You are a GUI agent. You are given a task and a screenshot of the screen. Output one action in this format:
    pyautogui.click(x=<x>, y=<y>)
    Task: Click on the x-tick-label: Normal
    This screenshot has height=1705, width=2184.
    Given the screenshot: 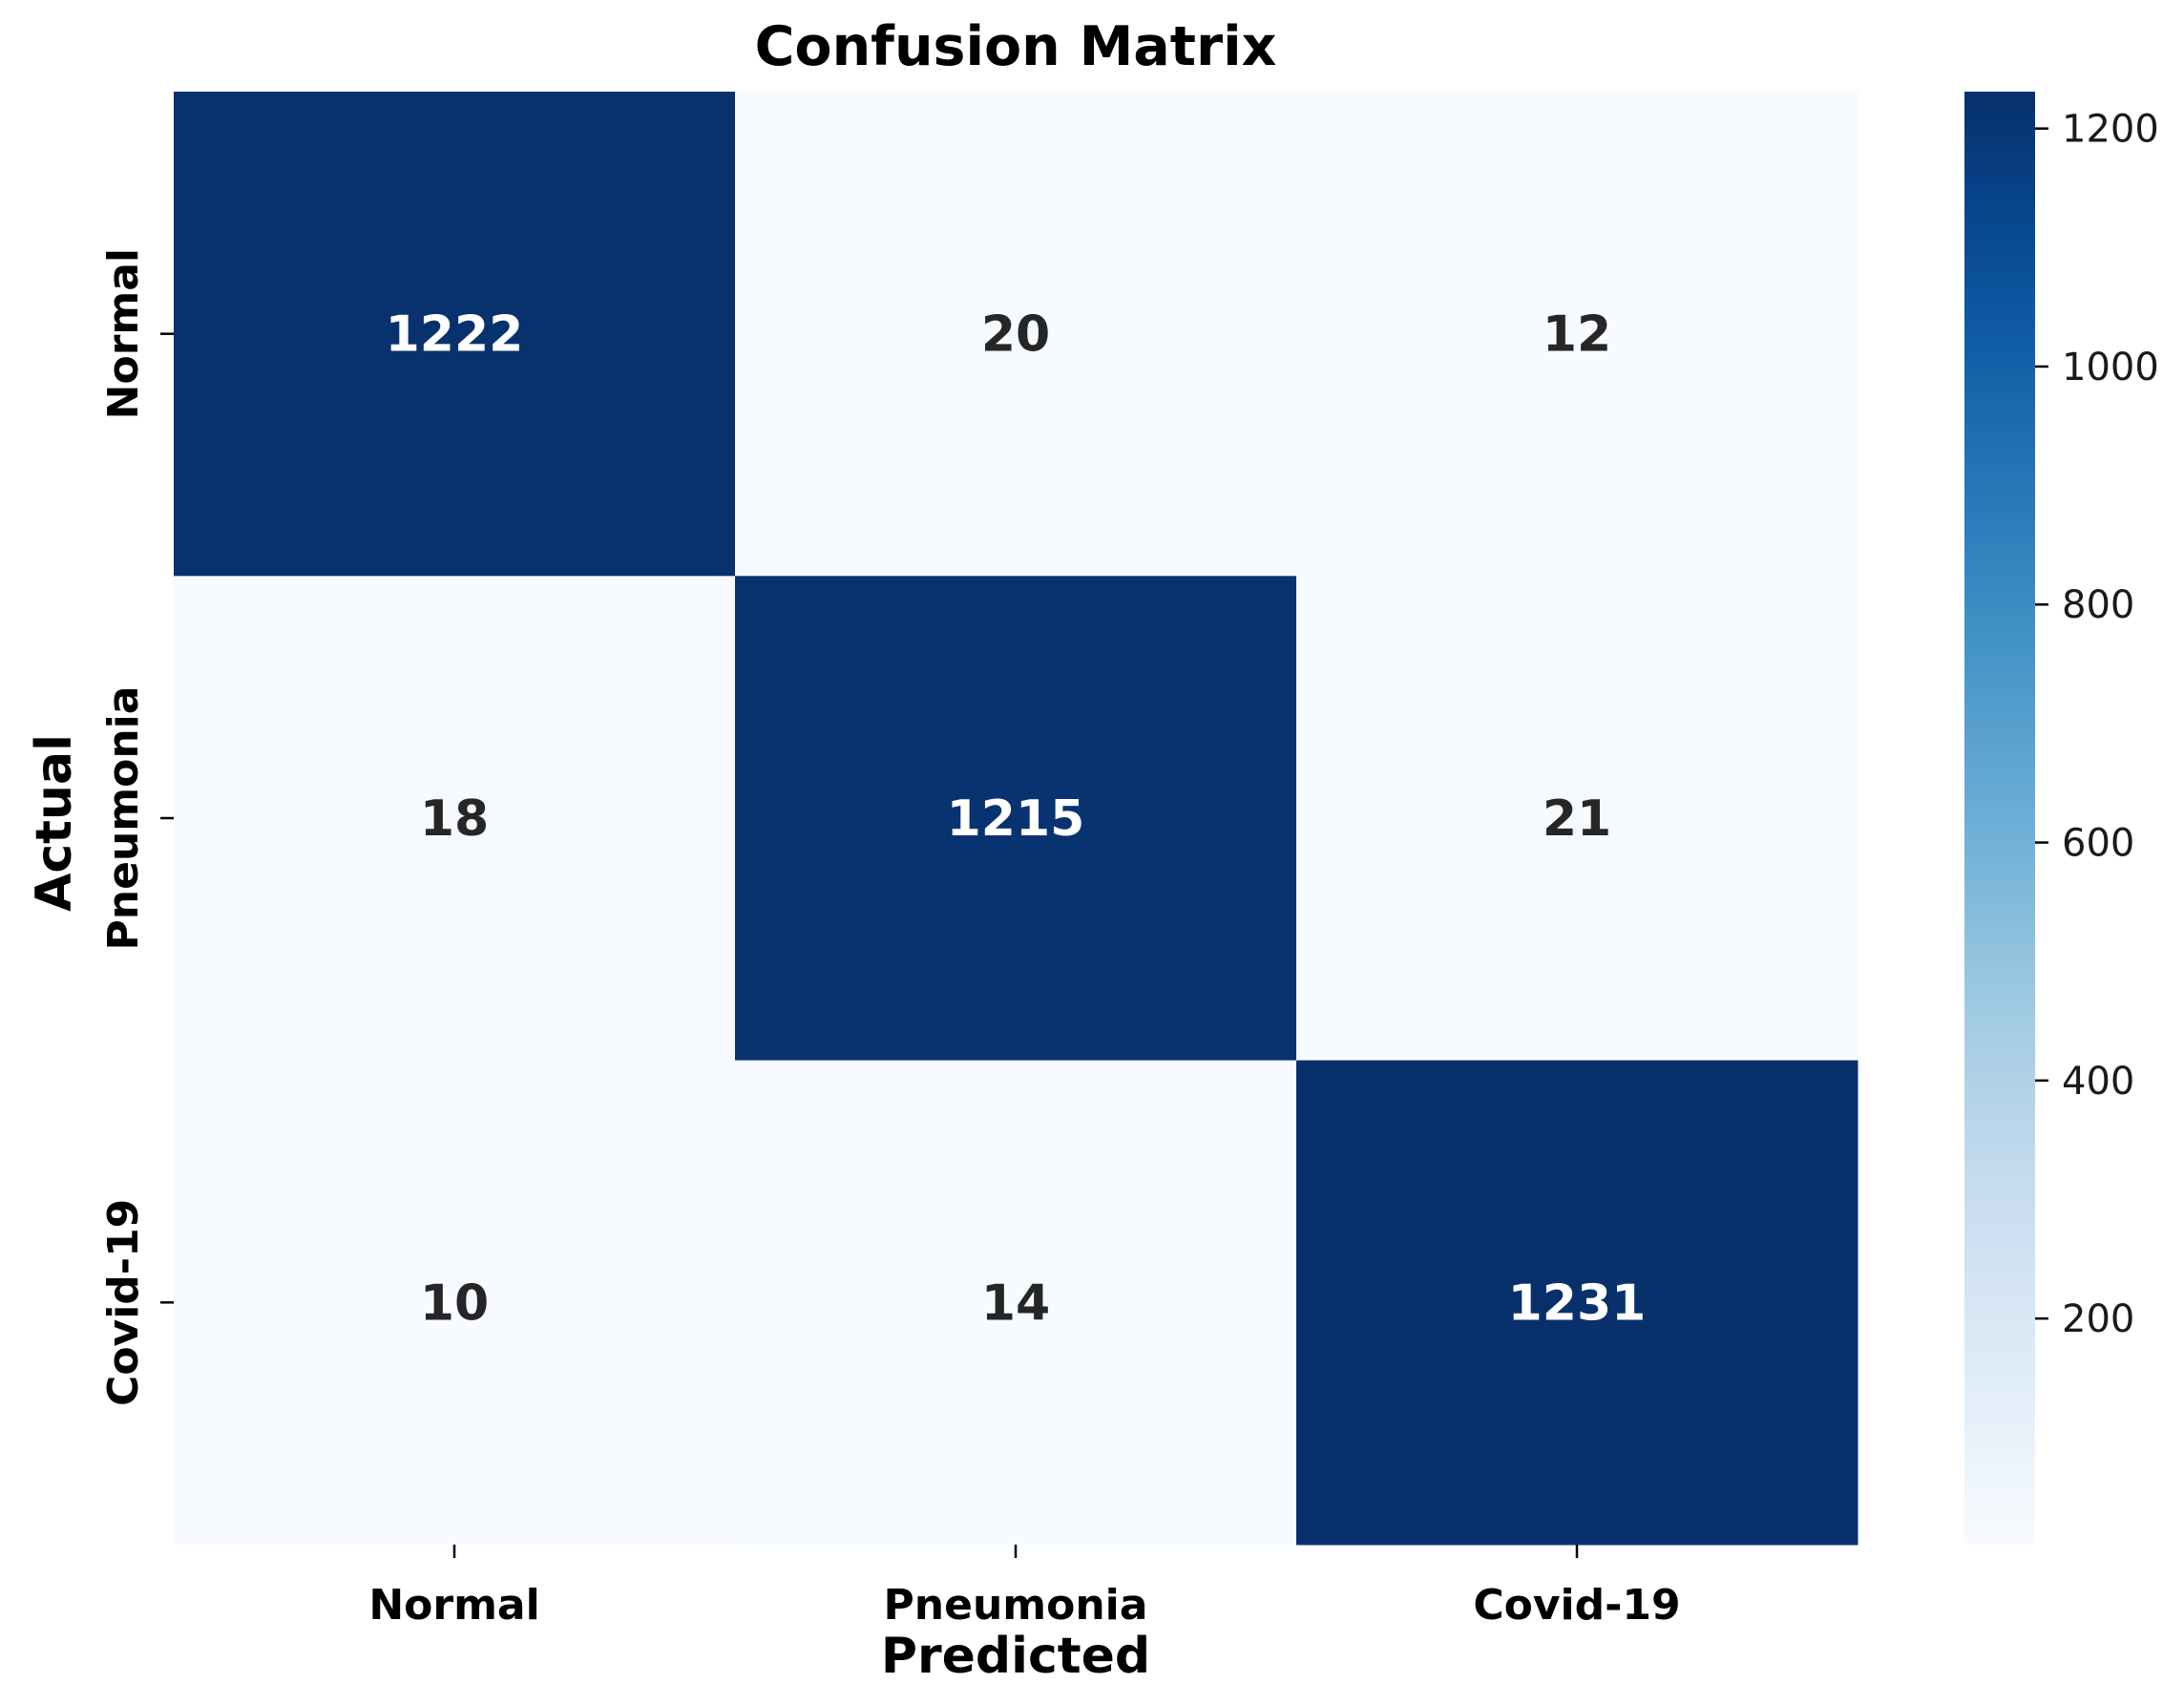 What is the action you would take?
    pyautogui.click(x=454, y=1606)
    